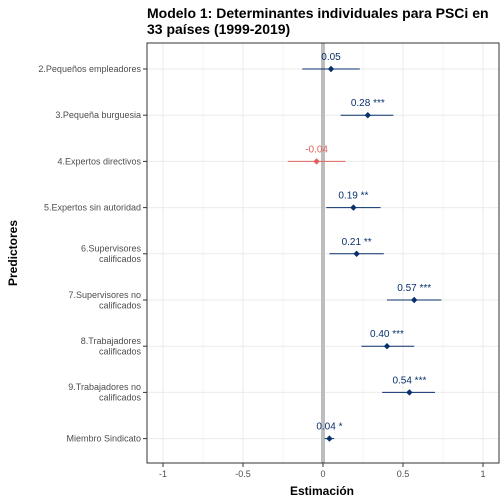 The height and width of the screenshot is (504, 504). I want to click on y-tick-label-line: 9.Trabajadores no, so click(104, 387).